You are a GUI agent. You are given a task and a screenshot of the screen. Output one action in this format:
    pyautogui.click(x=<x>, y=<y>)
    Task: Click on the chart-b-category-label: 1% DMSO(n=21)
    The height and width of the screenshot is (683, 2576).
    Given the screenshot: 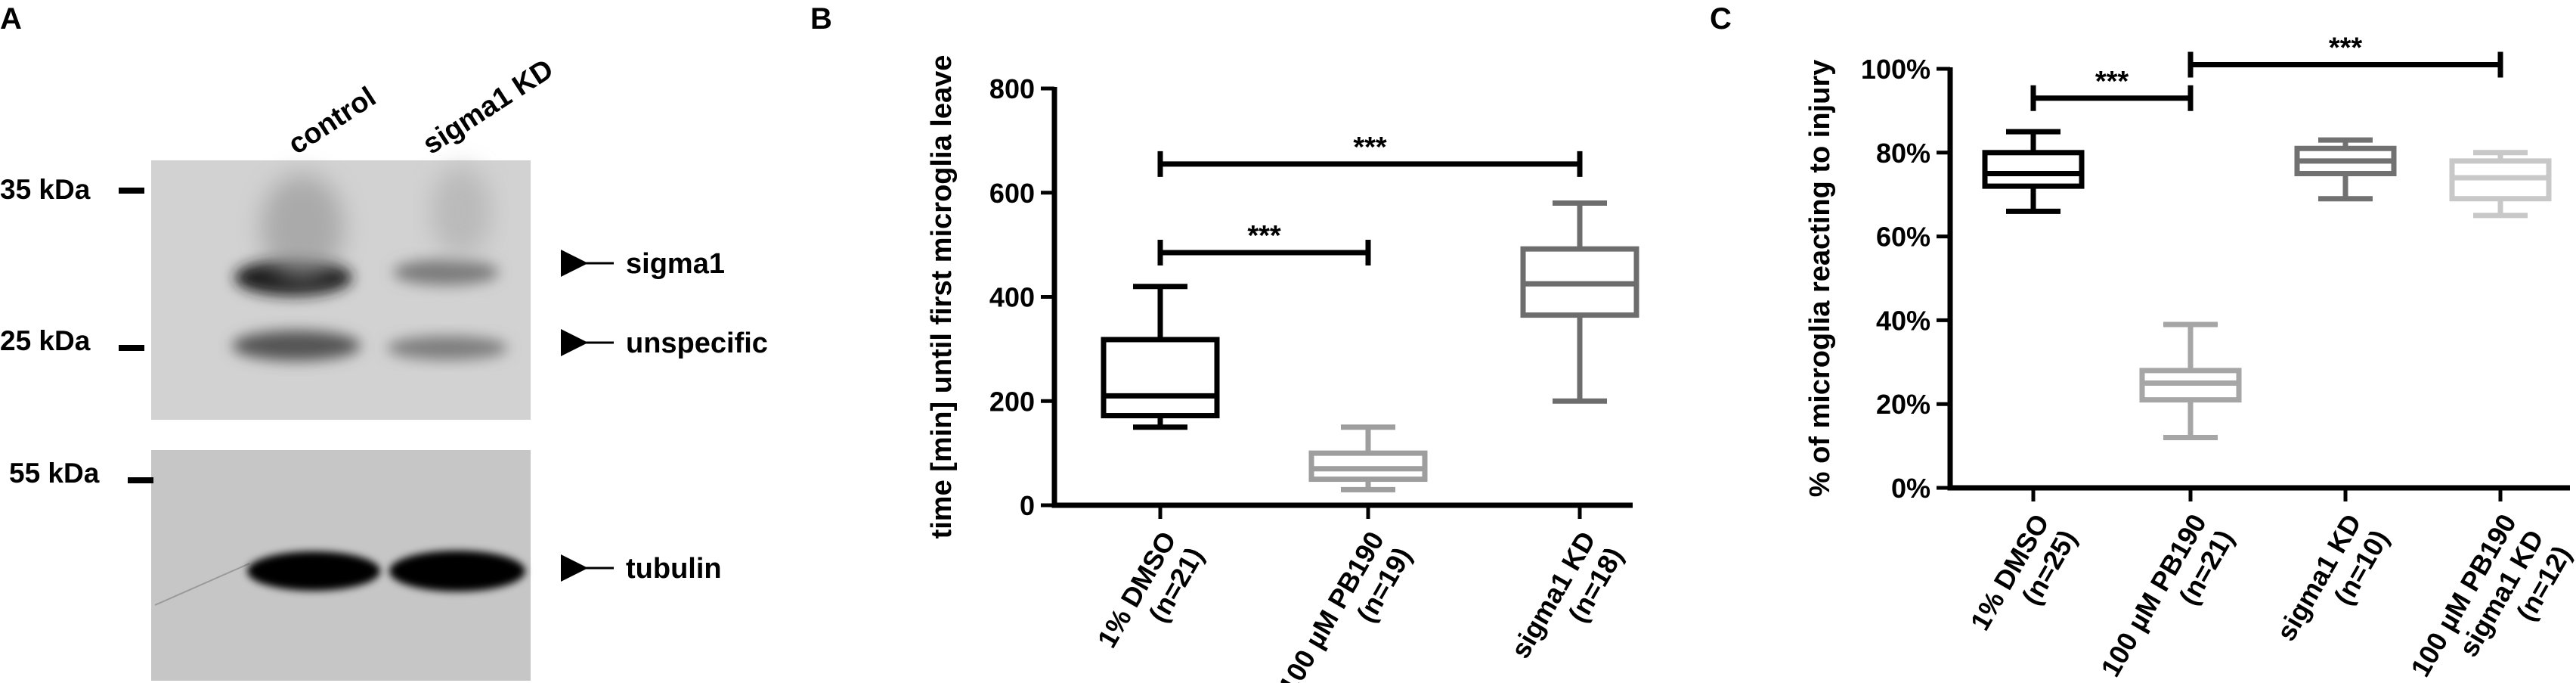 What is the action you would take?
    pyautogui.click(x=1150, y=597)
    